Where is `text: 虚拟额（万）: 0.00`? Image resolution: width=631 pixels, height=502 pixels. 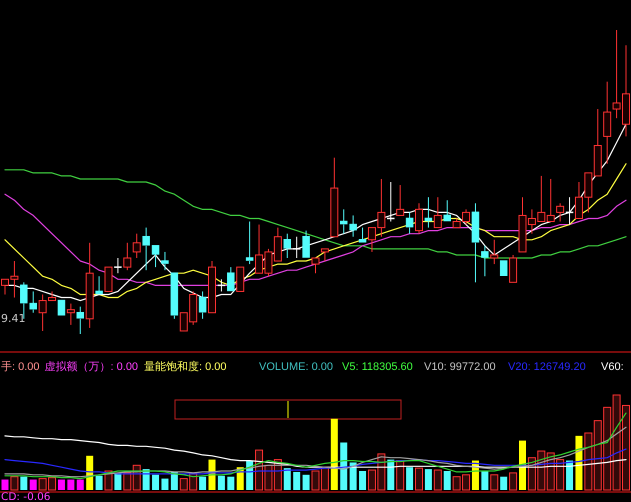
text: 虚拟额（万）: 0.00 is located at coordinates (91, 366).